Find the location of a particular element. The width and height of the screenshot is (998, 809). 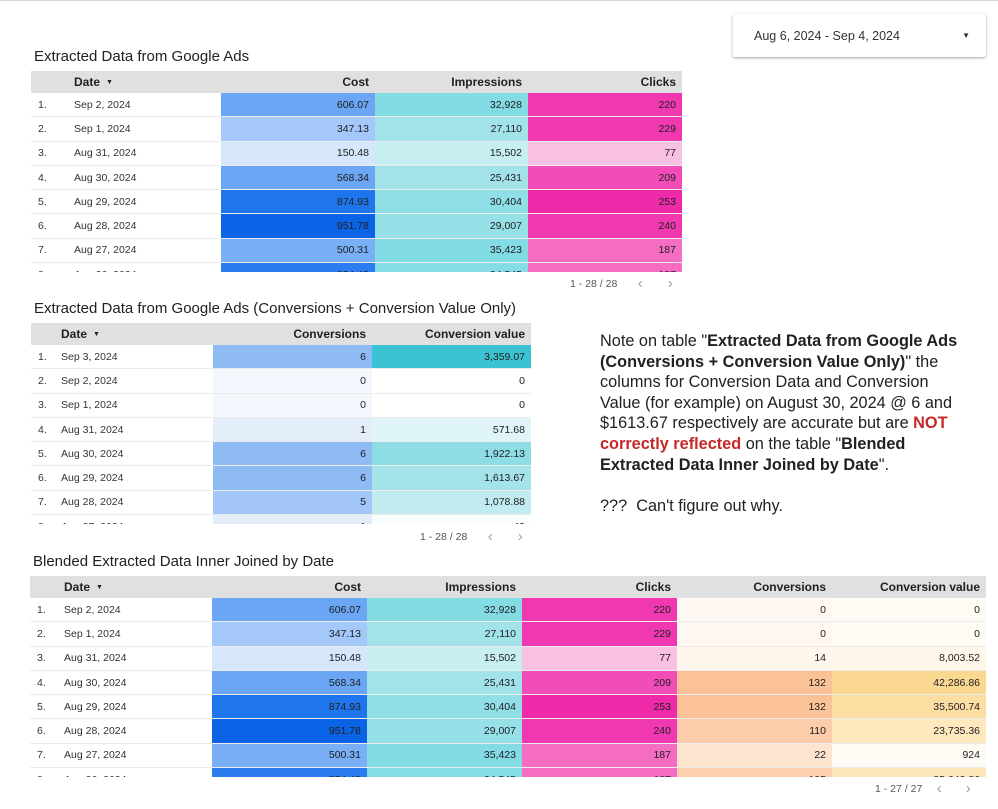

row-number: 6. is located at coordinates (41, 731).